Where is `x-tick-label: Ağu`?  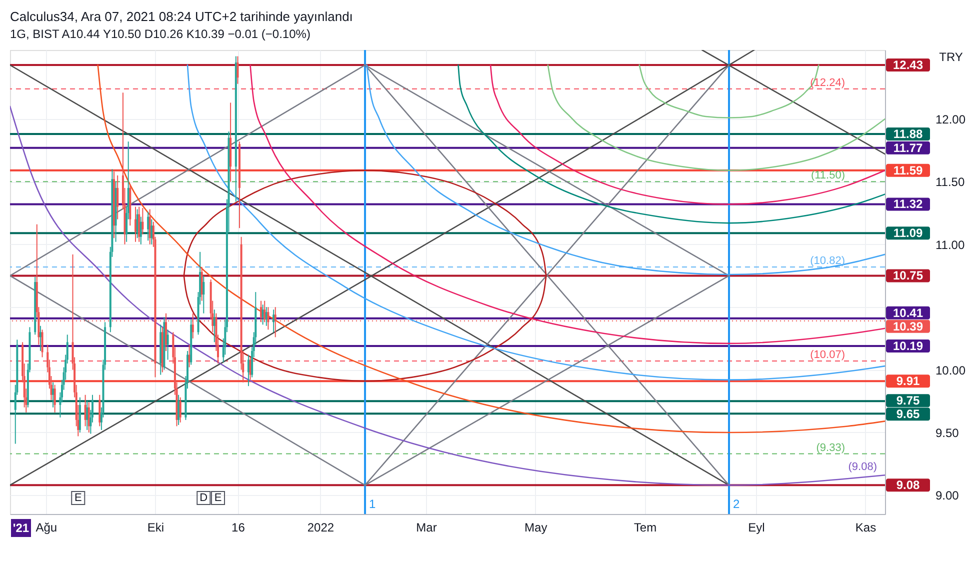
x-tick-label: Ağu is located at coordinates (47, 527).